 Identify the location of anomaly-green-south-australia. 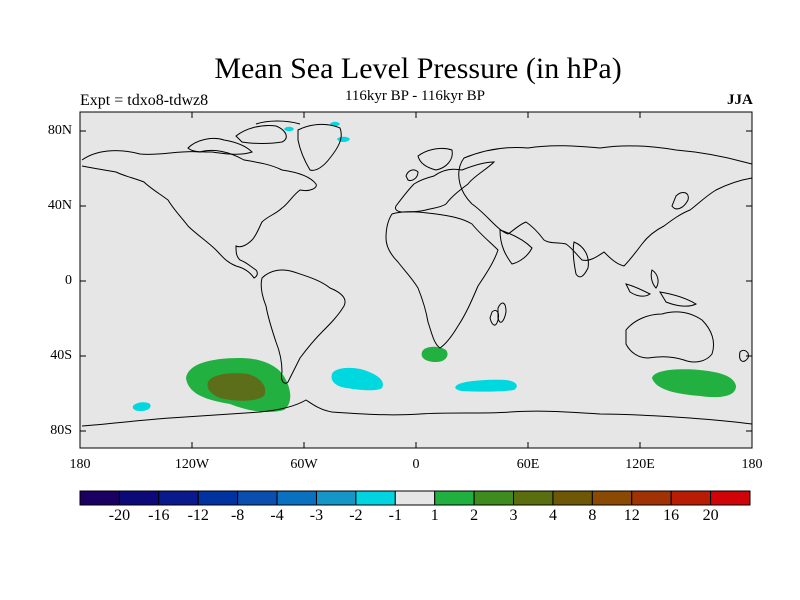
(694, 383).